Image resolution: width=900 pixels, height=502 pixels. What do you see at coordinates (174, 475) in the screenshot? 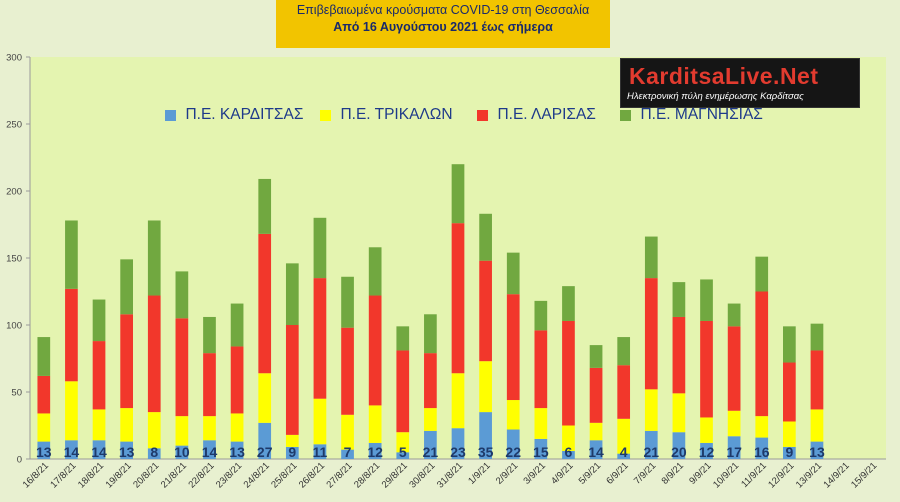
I see `x-tick-label: 21/8/21` at bounding box center [174, 475].